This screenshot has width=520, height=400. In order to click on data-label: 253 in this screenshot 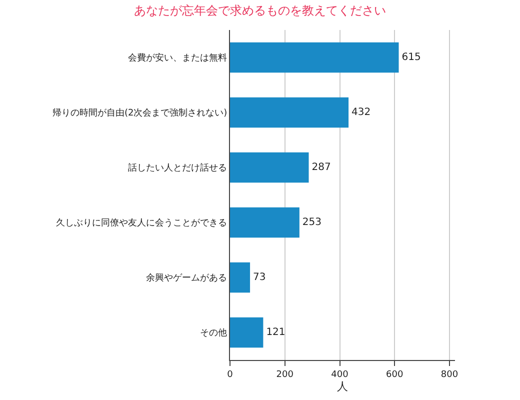, I will do `click(312, 222)`.